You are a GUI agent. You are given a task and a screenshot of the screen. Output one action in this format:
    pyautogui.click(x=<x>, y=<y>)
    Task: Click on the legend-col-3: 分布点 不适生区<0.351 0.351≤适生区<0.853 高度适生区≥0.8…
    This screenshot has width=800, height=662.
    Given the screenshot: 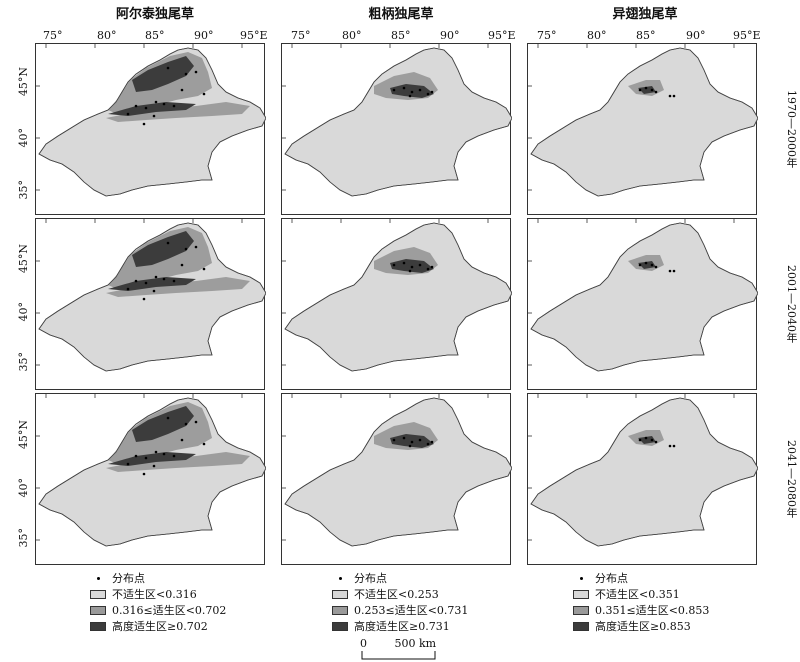 What is the action you would take?
    pyautogui.click(x=641, y=602)
    